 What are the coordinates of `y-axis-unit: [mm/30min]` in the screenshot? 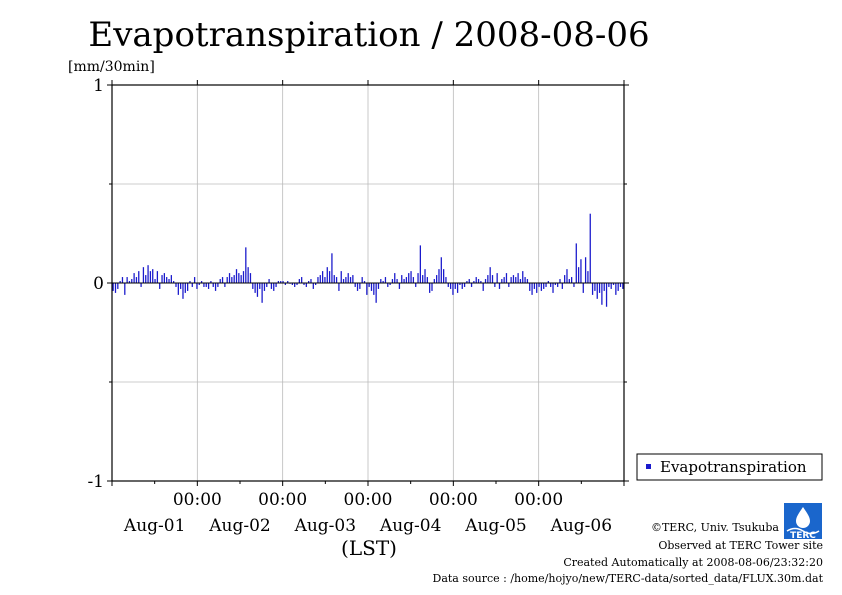 It's located at (111, 67).